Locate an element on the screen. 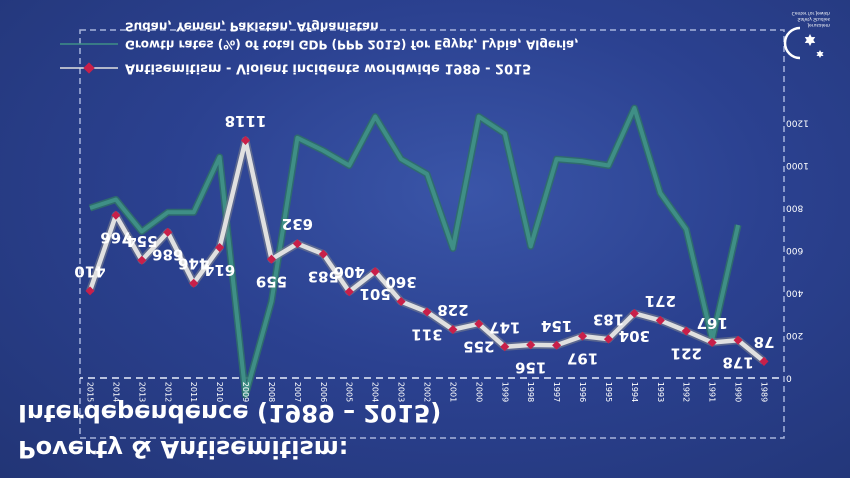 This screenshot has width=850, height=478. data-label: 554 is located at coordinates (141, 241).